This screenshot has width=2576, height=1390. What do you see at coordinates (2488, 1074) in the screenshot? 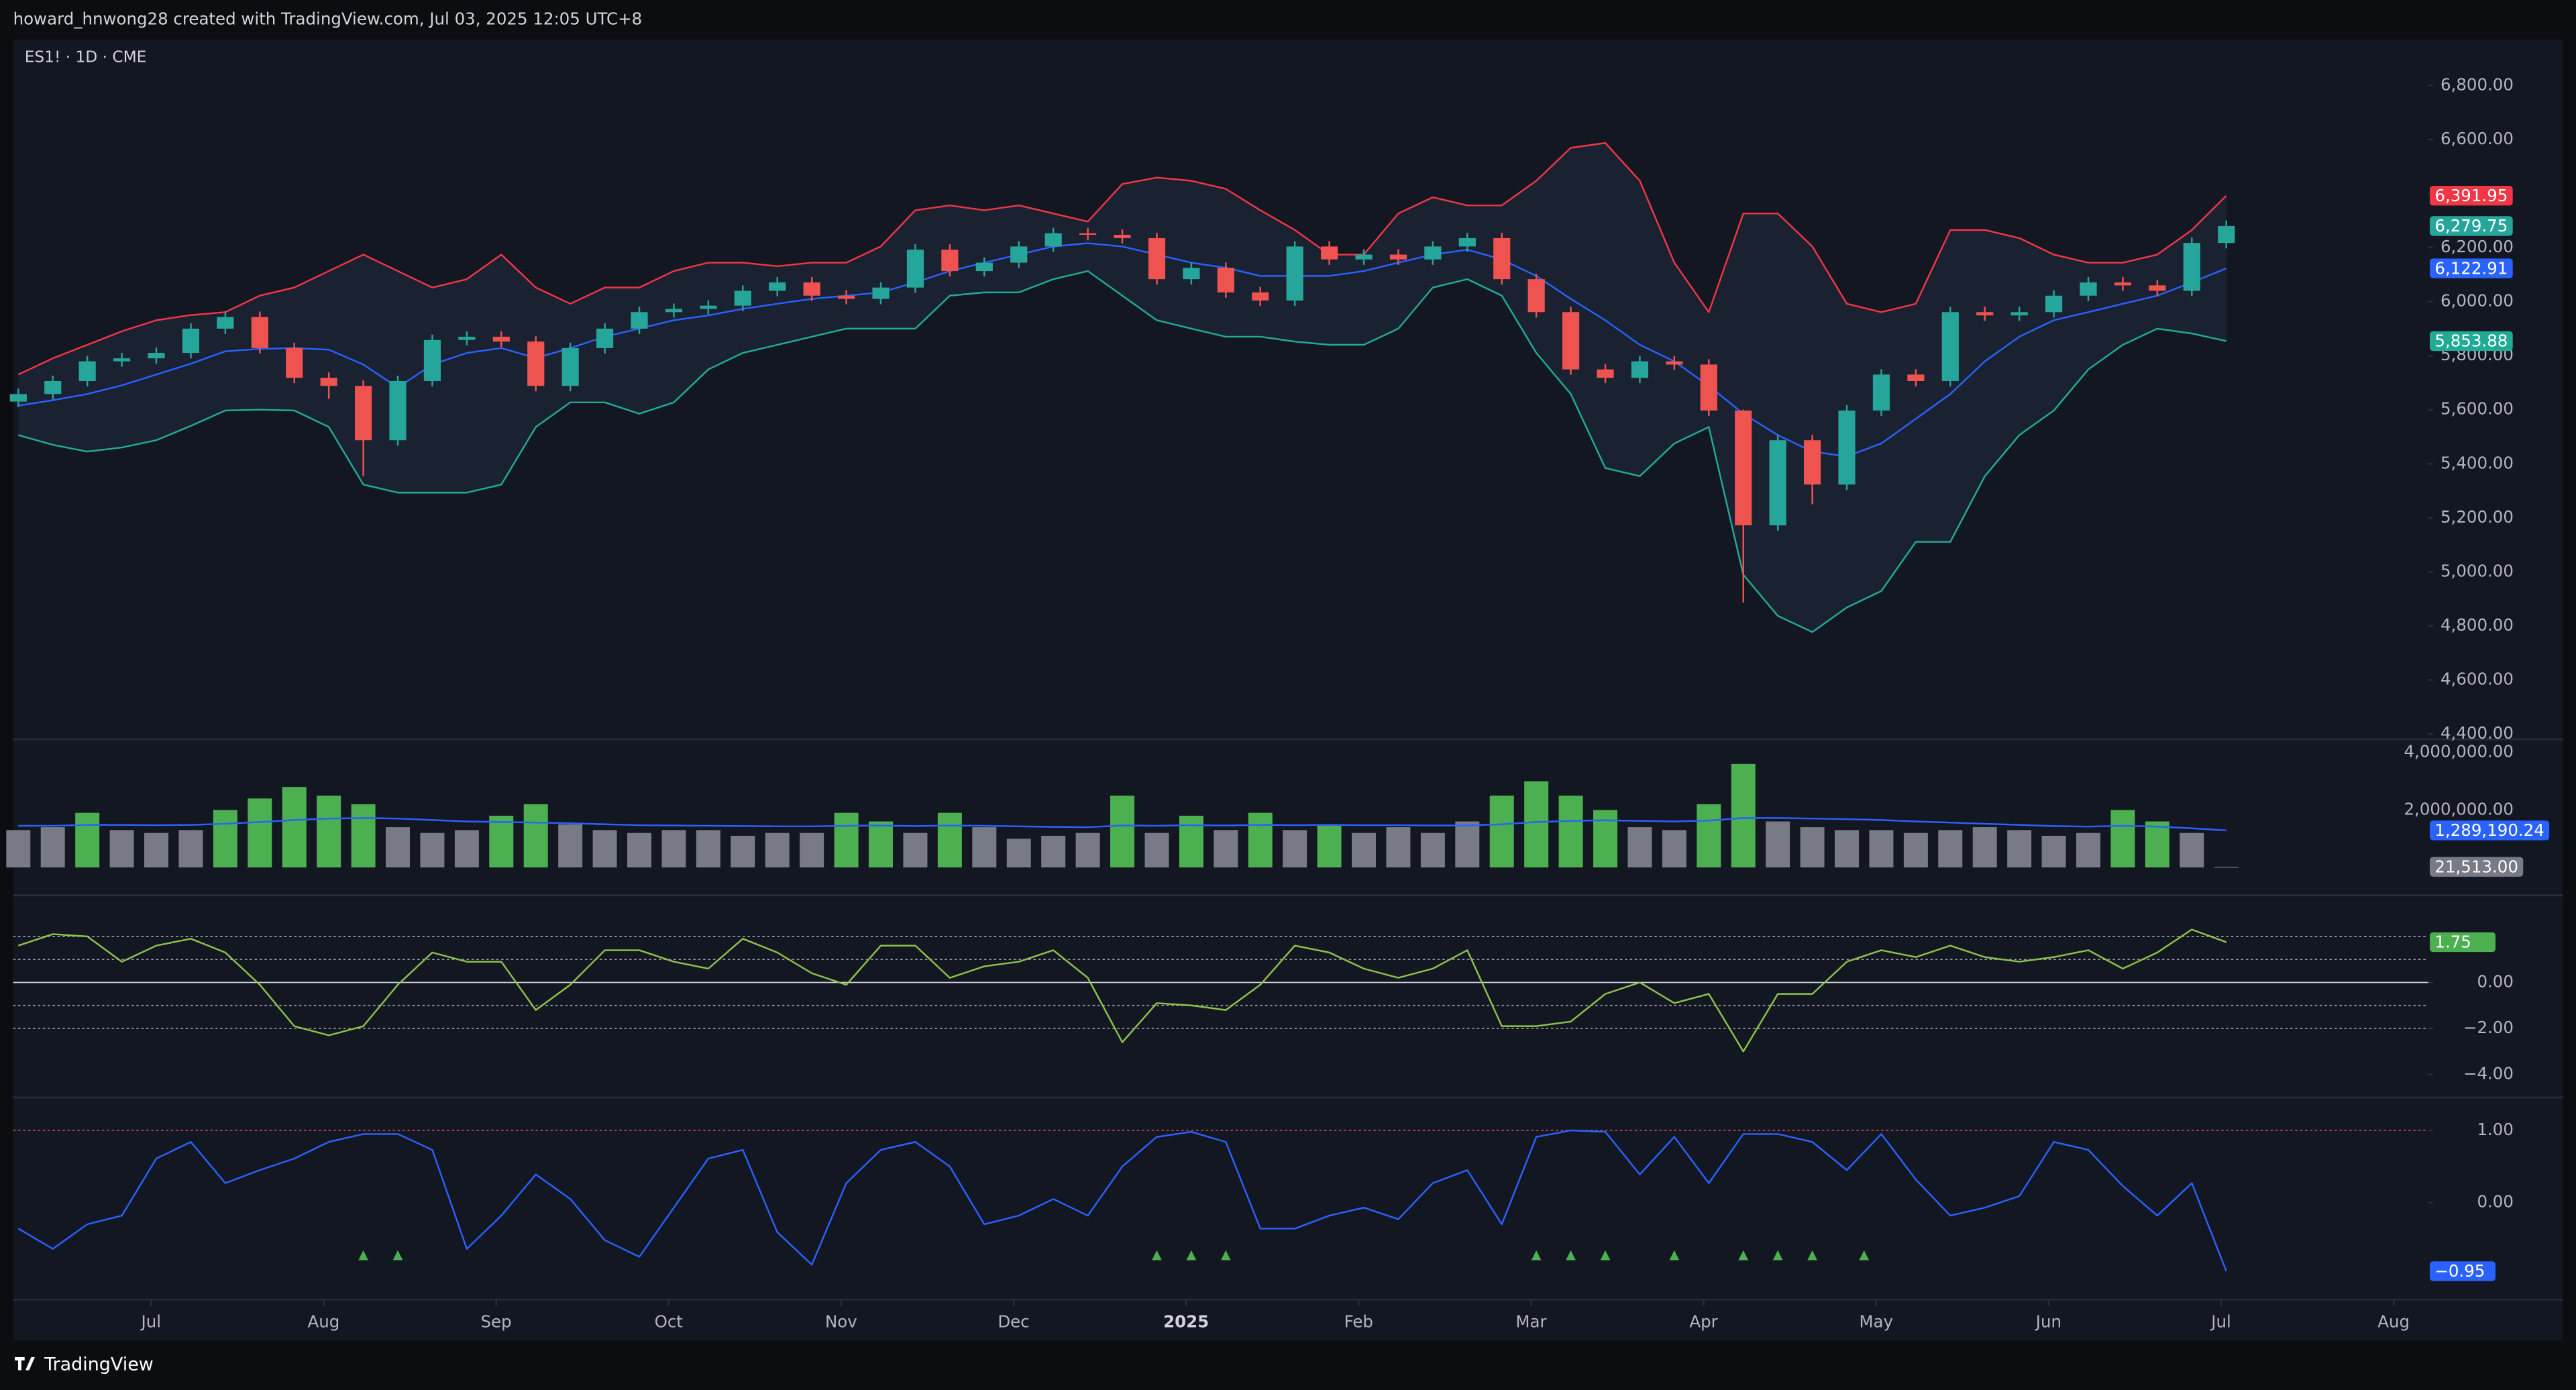
I see `y-tick-label: −4.00` at bounding box center [2488, 1074].